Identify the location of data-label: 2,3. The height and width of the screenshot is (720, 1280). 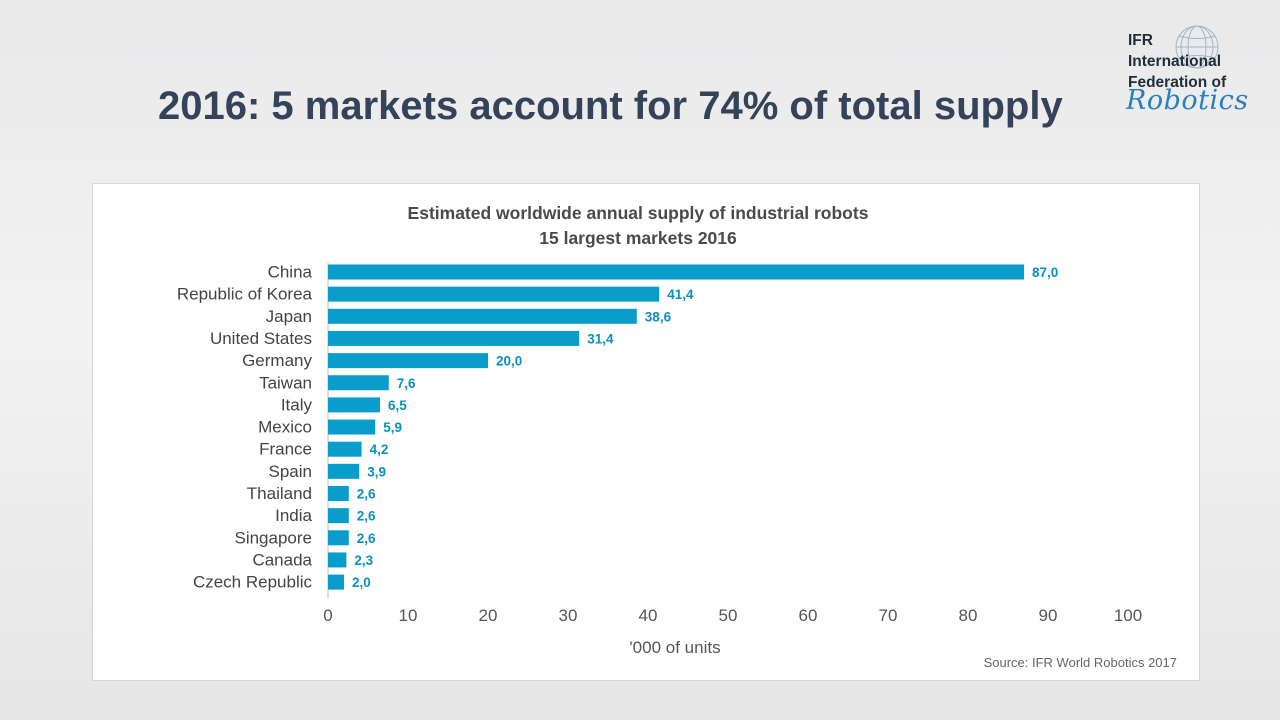
(363, 560).